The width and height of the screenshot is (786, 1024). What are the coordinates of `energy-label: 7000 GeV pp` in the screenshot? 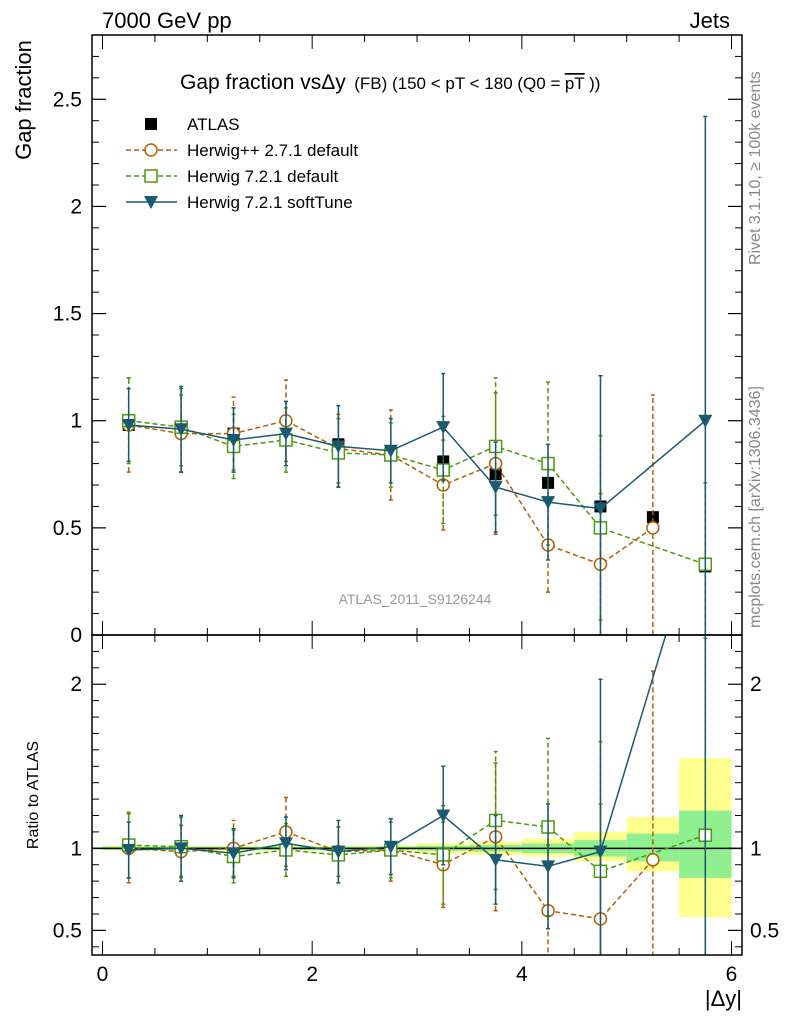 It's located at (167, 20).